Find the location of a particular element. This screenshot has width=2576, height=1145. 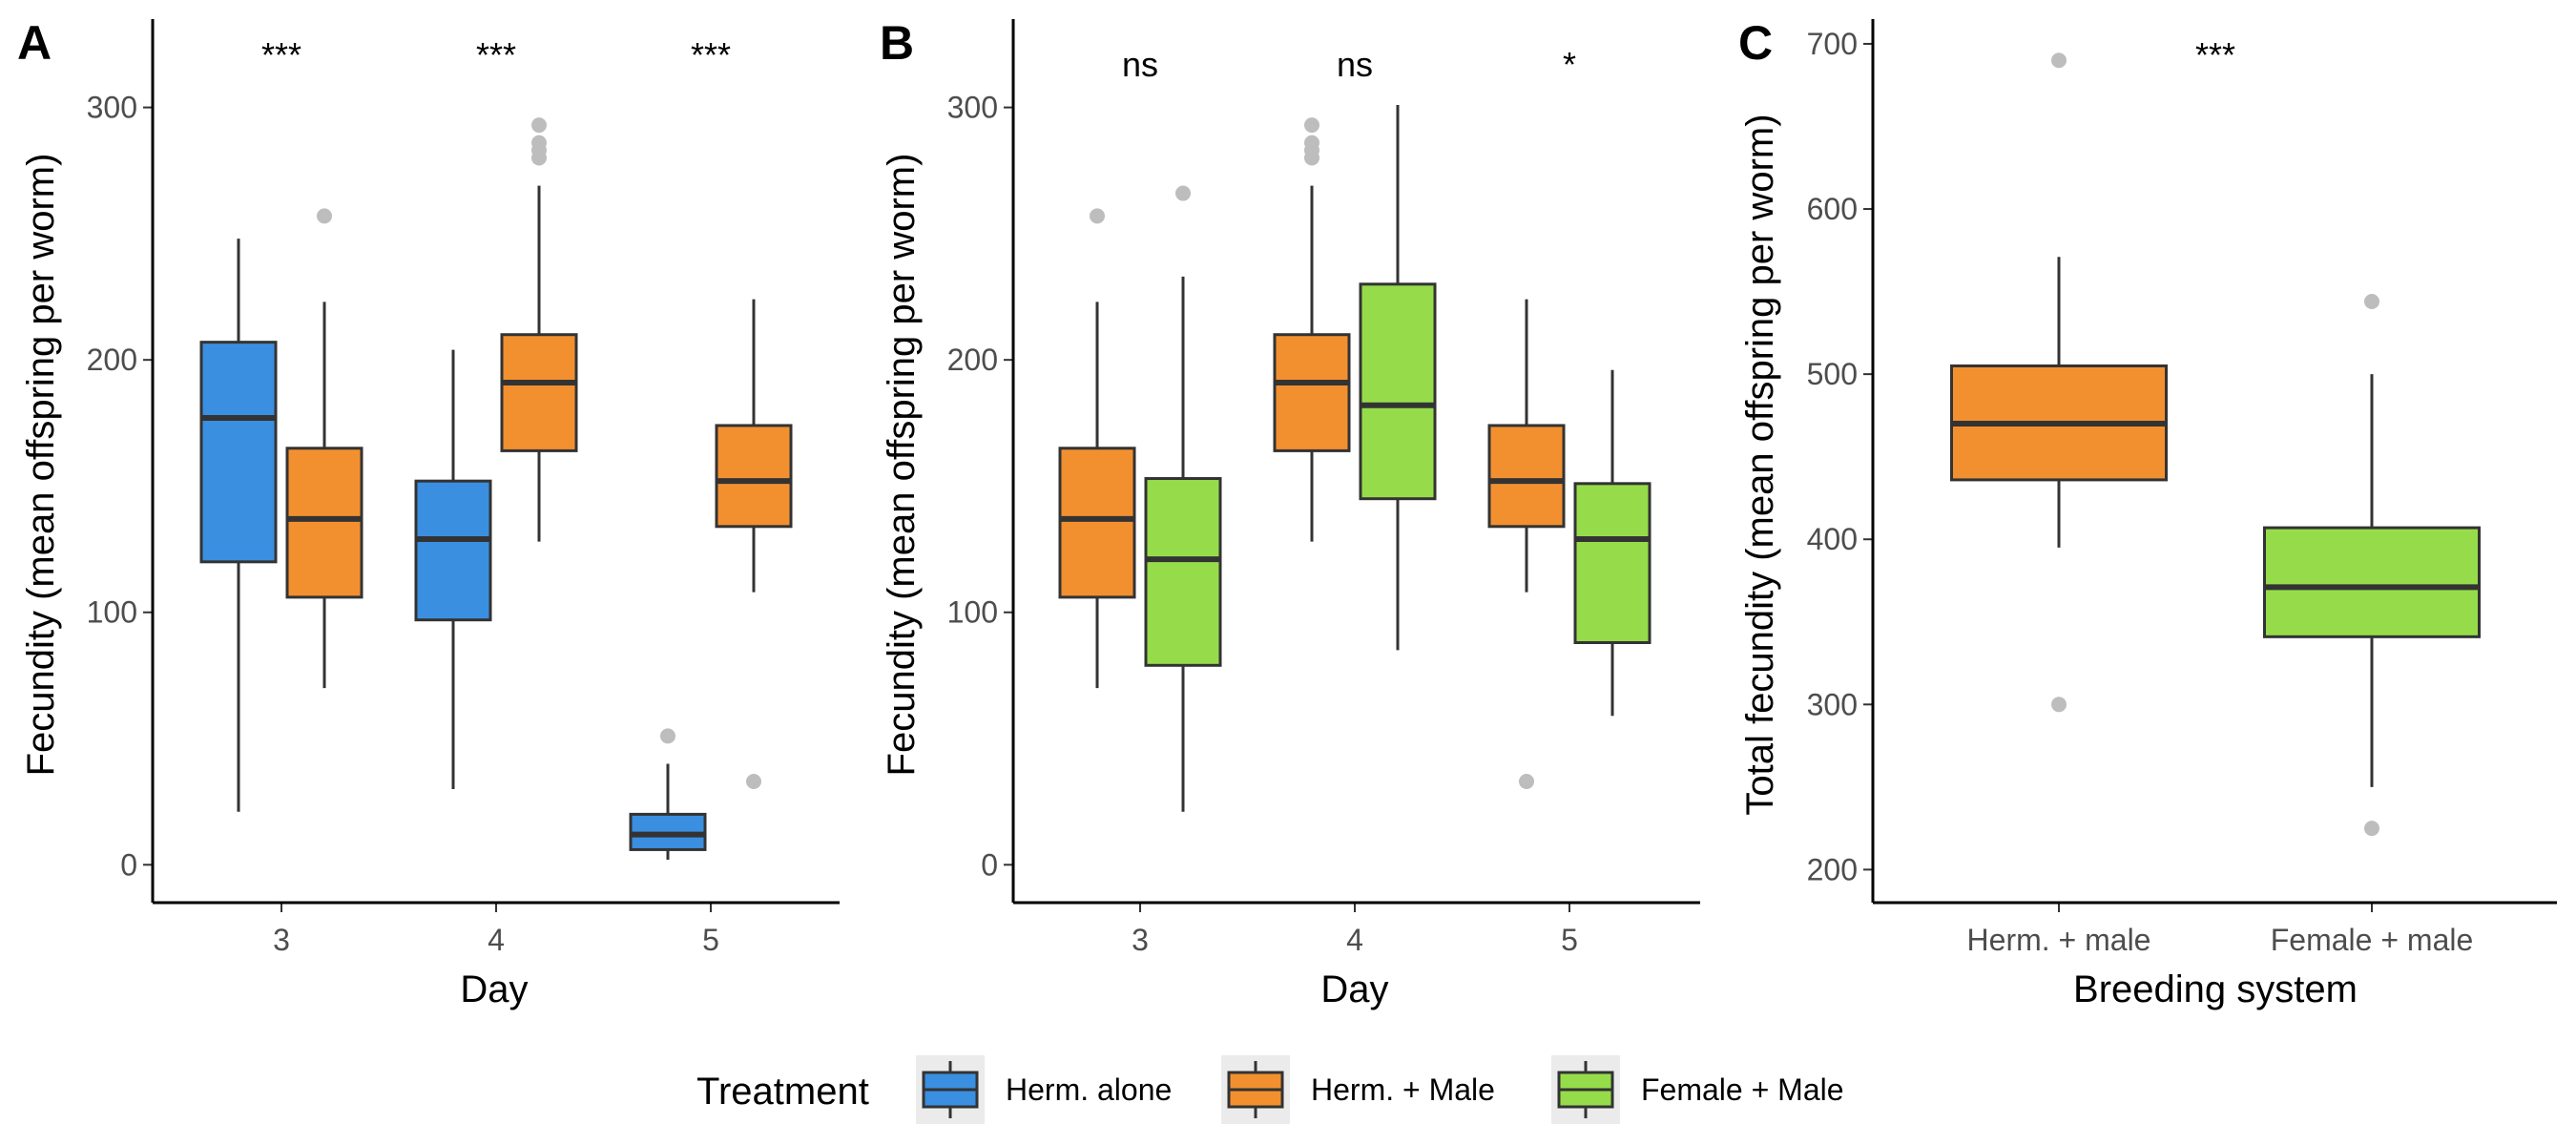

panel-c-y-tick-label: 200 is located at coordinates (1832, 869).